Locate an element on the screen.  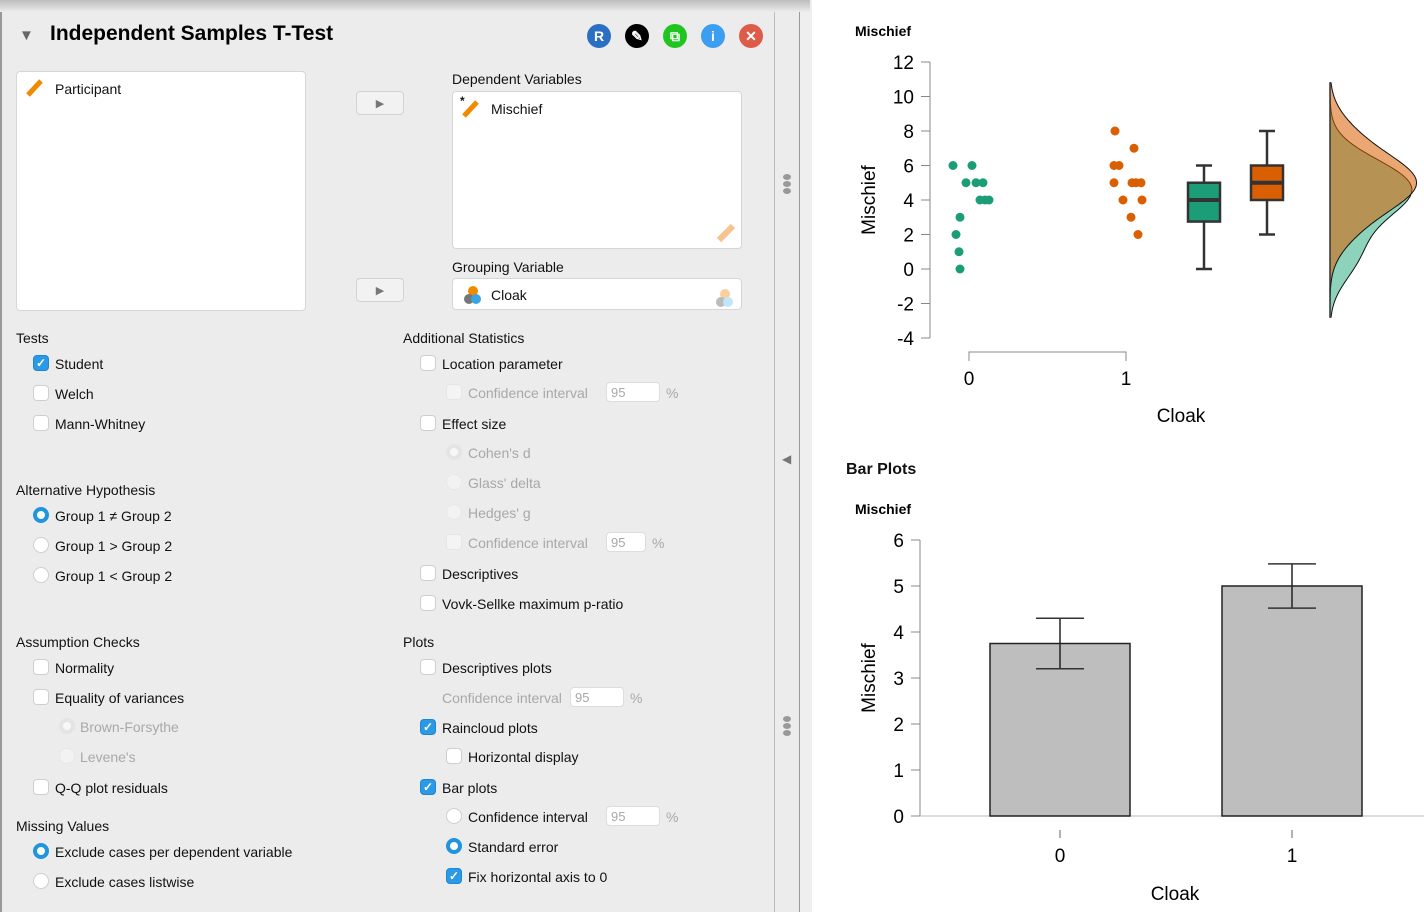
test-welch-checkbox is located at coordinates (41, 393).